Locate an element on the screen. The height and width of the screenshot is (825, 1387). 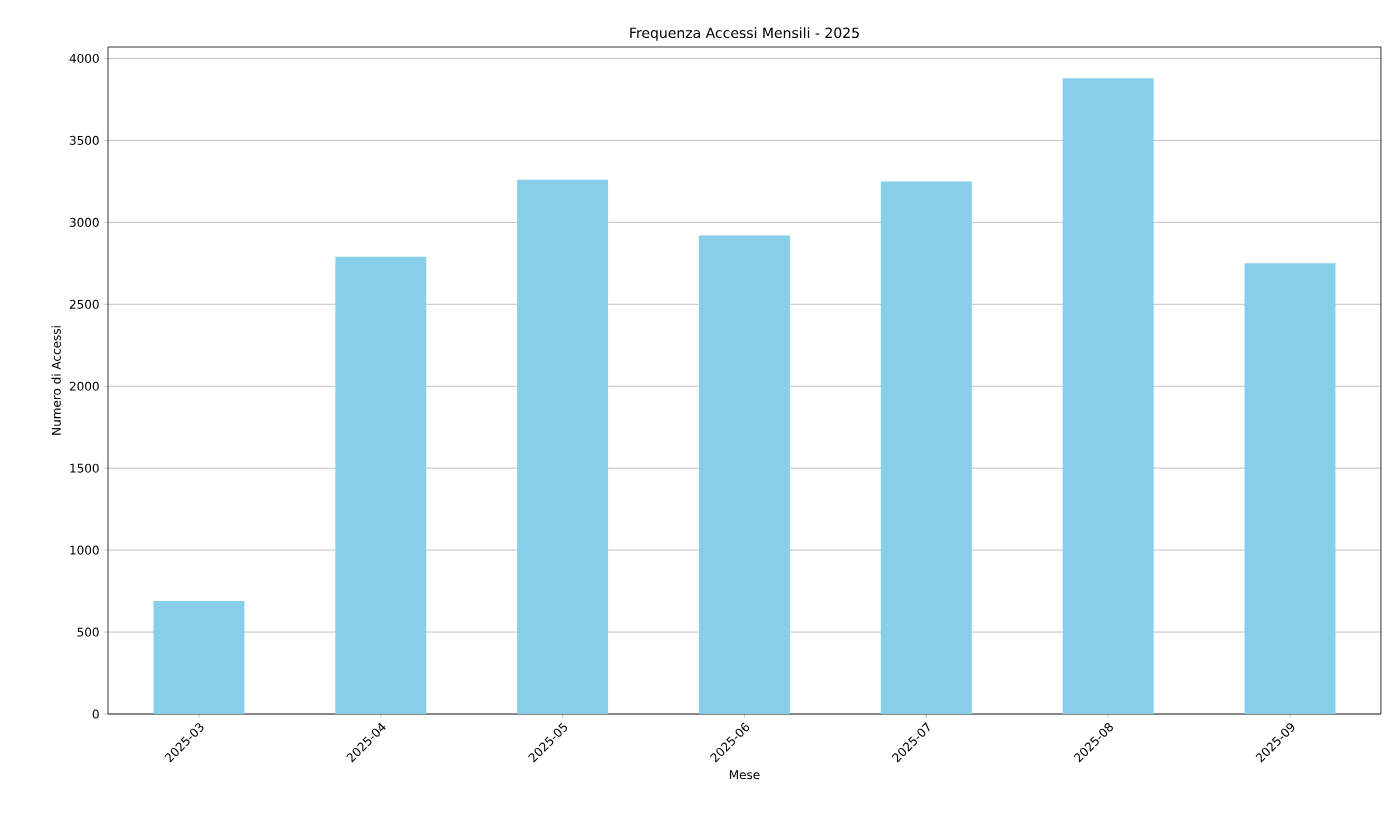
y-tick-label: 1500 is located at coordinates (84, 468).